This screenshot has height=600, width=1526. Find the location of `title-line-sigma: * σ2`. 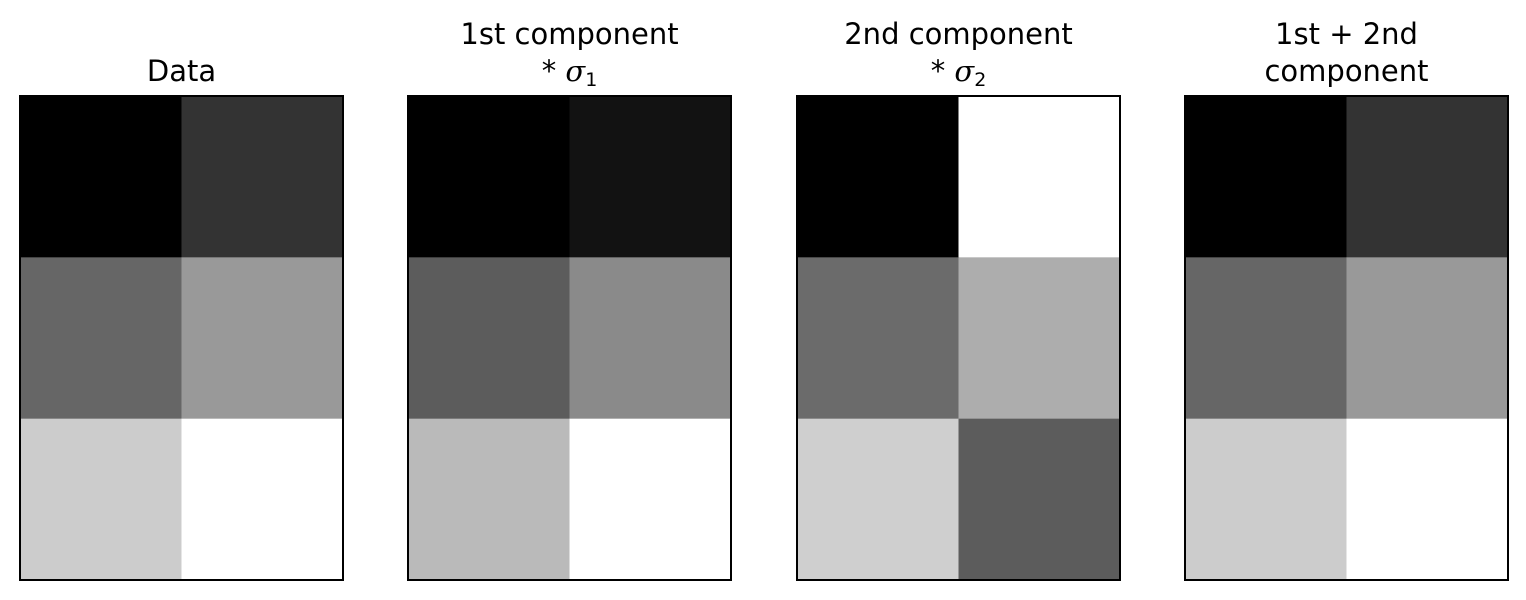

title-line-sigma: * σ2 is located at coordinates (959, 71).